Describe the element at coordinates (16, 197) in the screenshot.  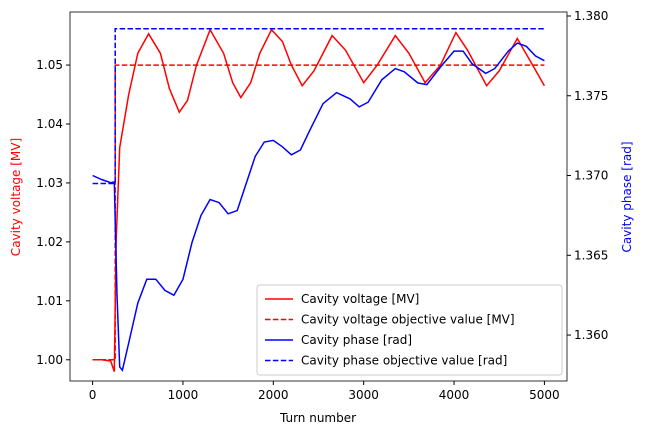
I see `y-axis-label: Cavity voltage [MV]` at that location.